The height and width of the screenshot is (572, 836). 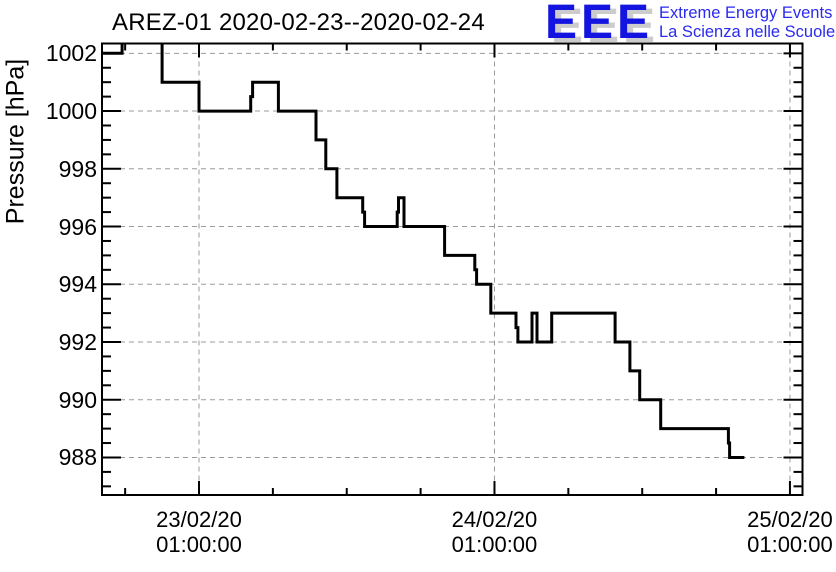 I want to click on x-tick-label: 23/02/20 01:00:00, so click(x=199, y=532).